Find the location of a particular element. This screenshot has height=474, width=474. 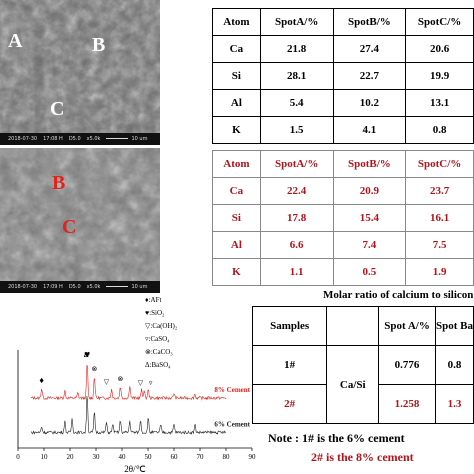

ratio-table-title: Molar ratio of calcium to silicon is located at coordinates (398, 295).